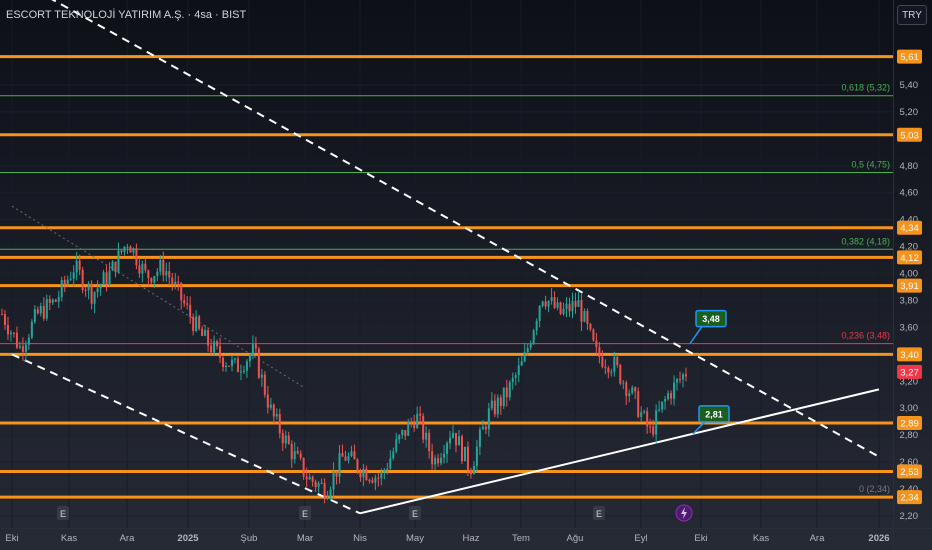  Describe the element at coordinates (909, 274) in the screenshot. I see `price-axis-tick: 4,00` at that location.